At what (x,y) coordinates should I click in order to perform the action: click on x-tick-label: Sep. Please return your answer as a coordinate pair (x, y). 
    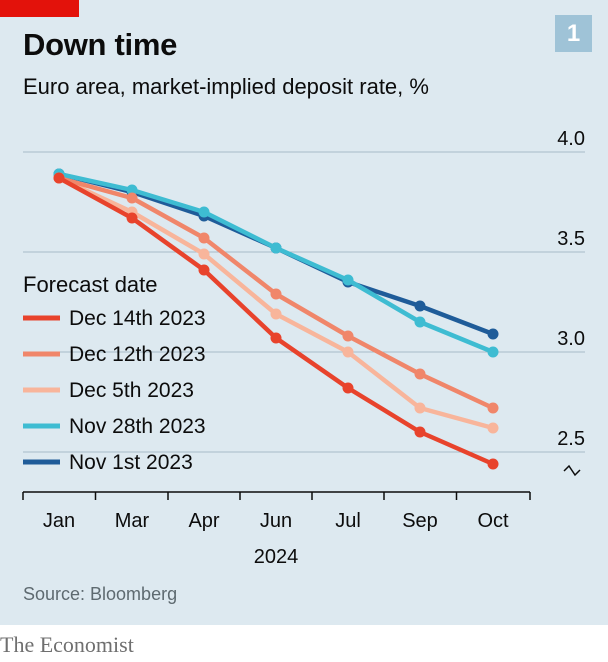
    Looking at the image, I should click on (420, 521).